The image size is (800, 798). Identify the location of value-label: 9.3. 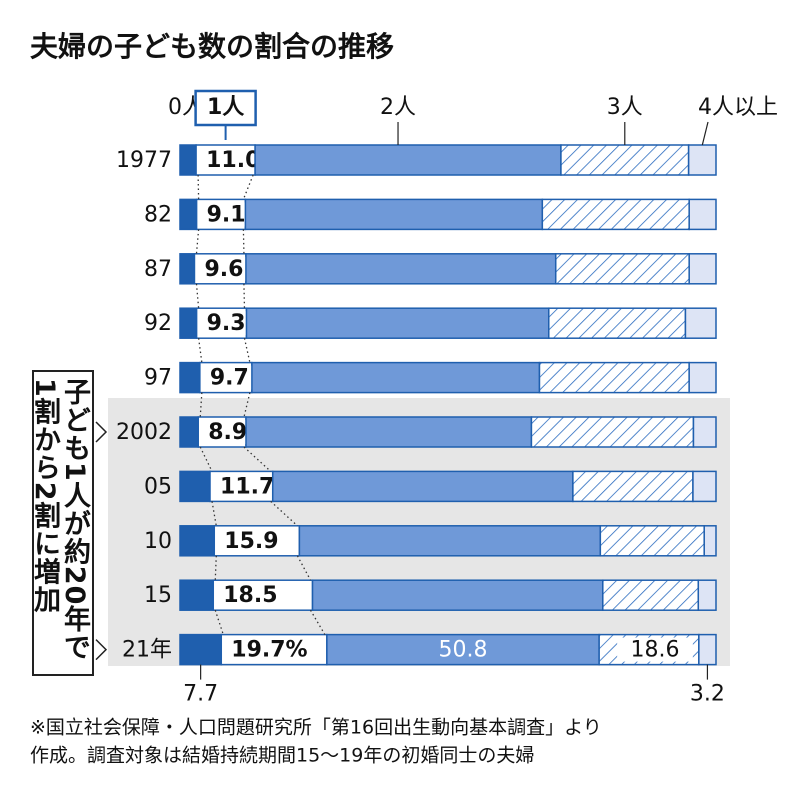
(226, 323).